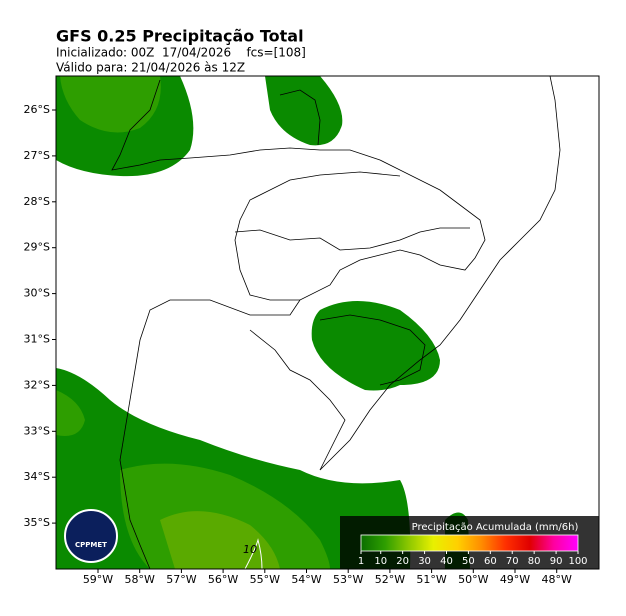 The image size is (626, 616). Describe the element at coordinates (181, 579) in the screenshot. I see `lon-label: 57°W` at that location.